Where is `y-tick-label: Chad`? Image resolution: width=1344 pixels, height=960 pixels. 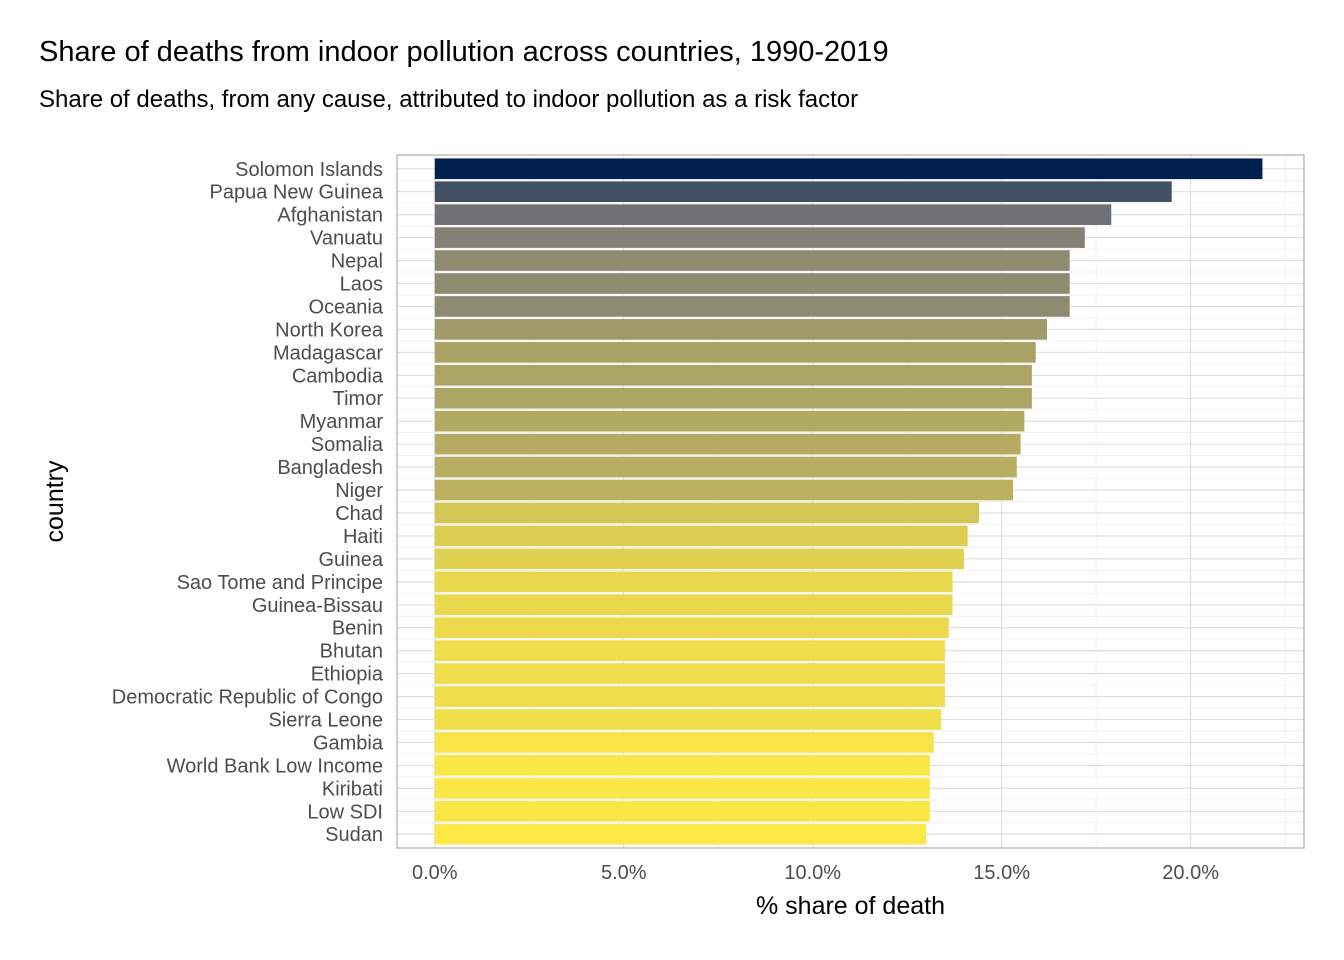 y-tick-label: Chad is located at coordinates (359, 514).